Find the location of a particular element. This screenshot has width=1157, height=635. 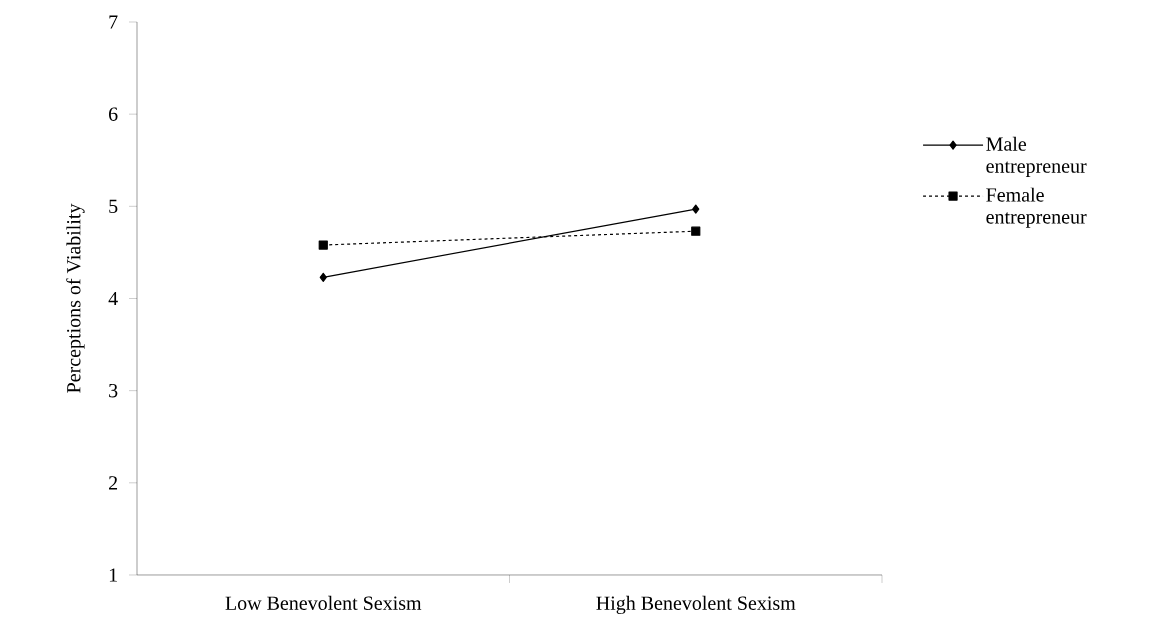

y-tick-label: 4 is located at coordinates (113, 298).